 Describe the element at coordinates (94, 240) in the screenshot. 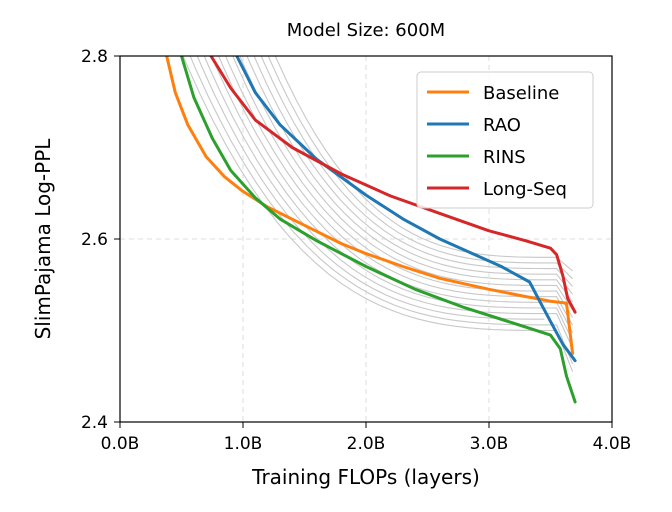

I see `y-tick-label: 2.6` at that location.